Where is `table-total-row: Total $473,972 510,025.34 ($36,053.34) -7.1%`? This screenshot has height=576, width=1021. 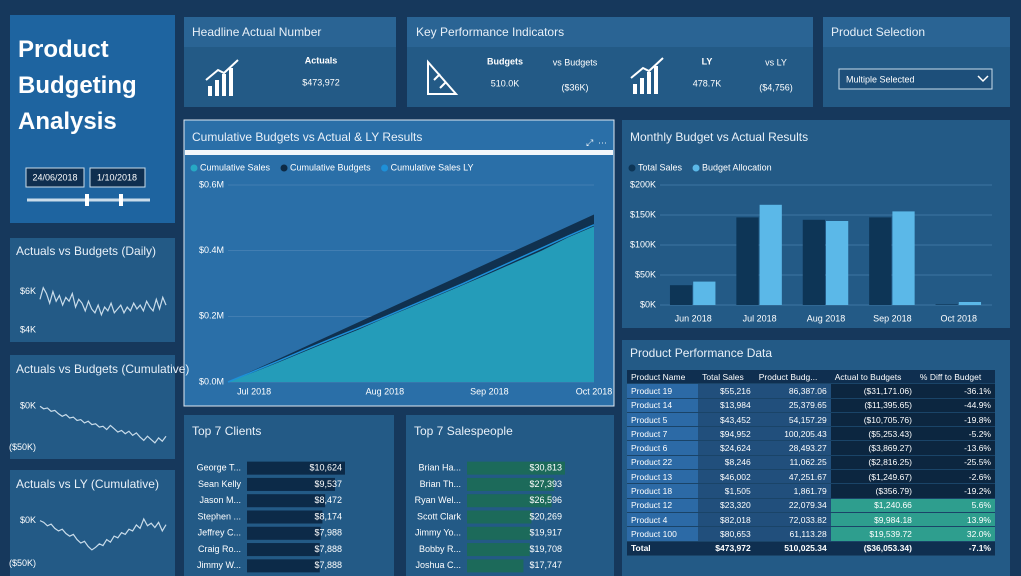 table-total-row: Total $473,972 510,025.34 ($36,053.34) -7.1% is located at coordinates (811, 548).